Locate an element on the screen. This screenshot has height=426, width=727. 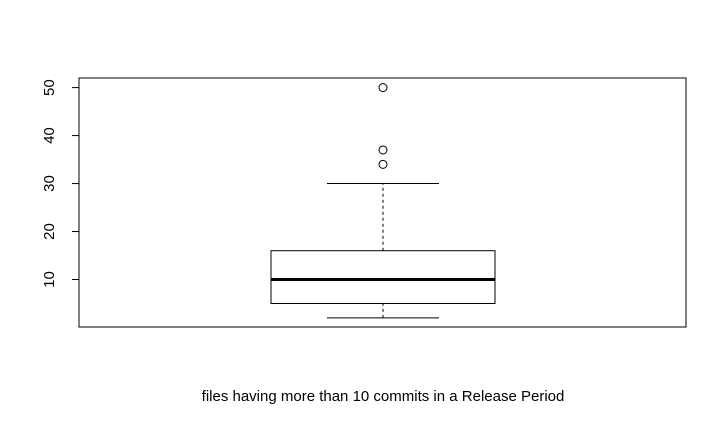
box-group is located at coordinates (383, 251).